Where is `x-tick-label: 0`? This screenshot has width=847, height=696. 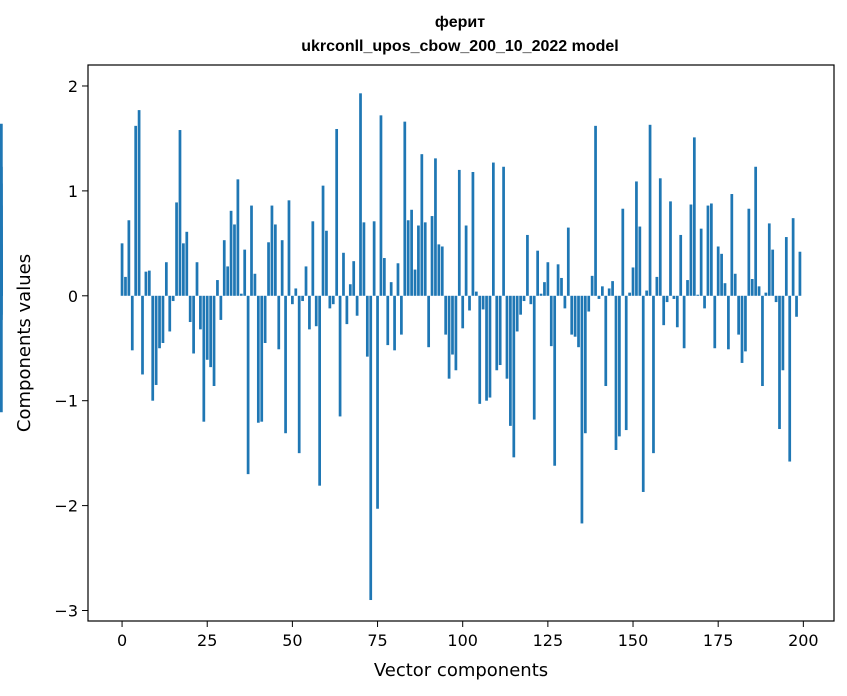 x-tick-label: 0 is located at coordinates (122, 640).